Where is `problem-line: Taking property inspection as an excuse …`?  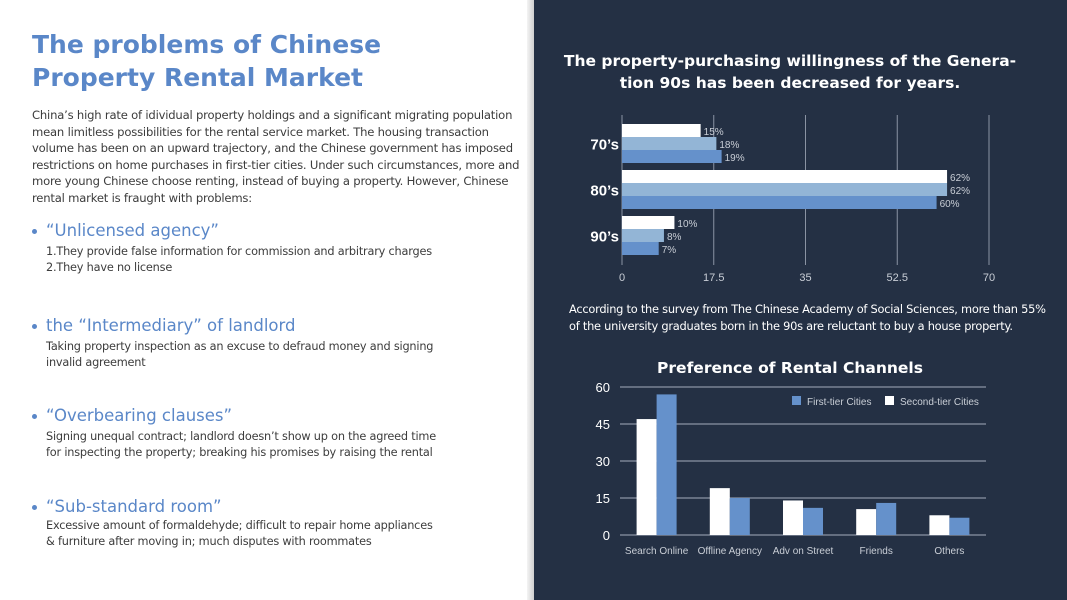
problem-line: Taking property inspection as an excuse … is located at coordinates (240, 346).